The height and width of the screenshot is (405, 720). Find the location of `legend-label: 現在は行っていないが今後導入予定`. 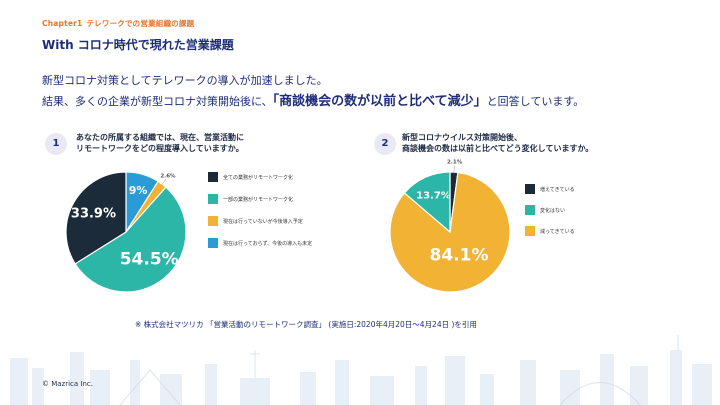

legend-label: 現在は行っていないが今後導入予定 is located at coordinates (263, 221).